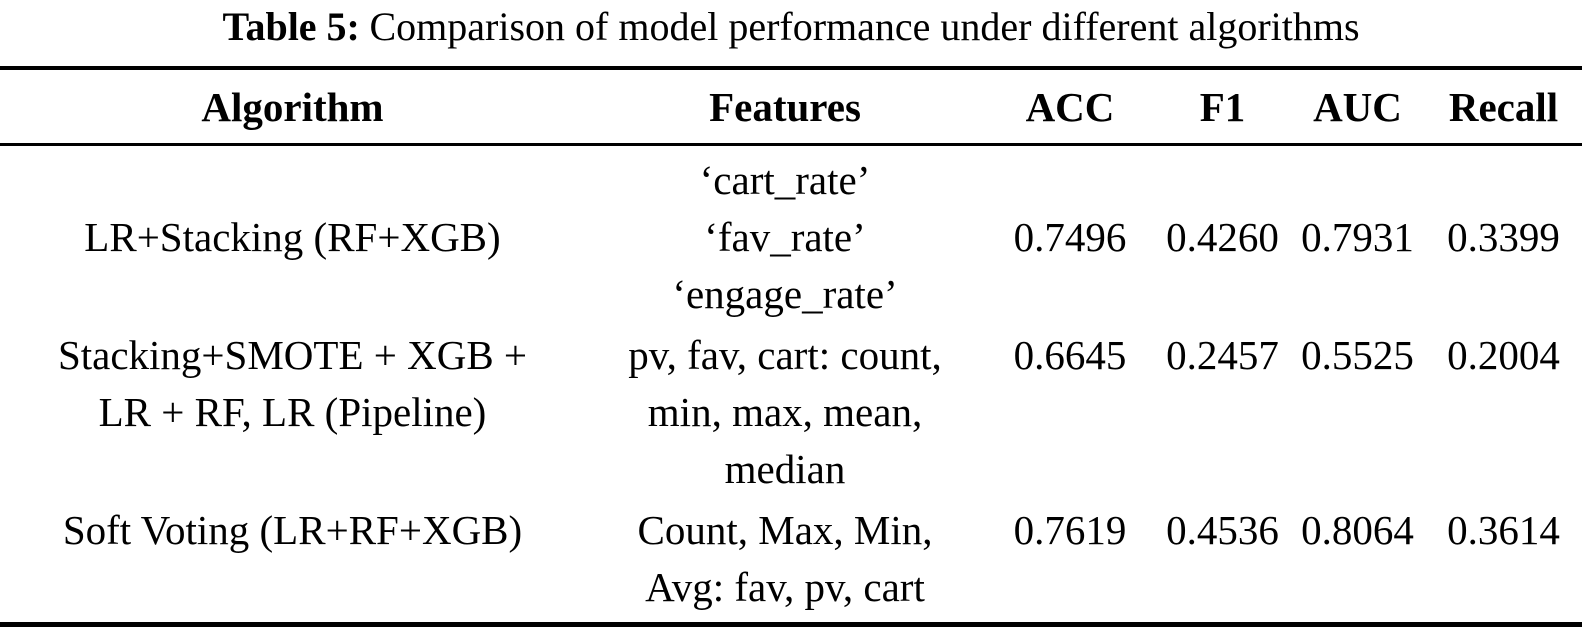 This screenshot has width=1582, height=630. Describe the element at coordinates (785, 294) in the screenshot. I see `features-line: ‘engage_rate’` at that location.